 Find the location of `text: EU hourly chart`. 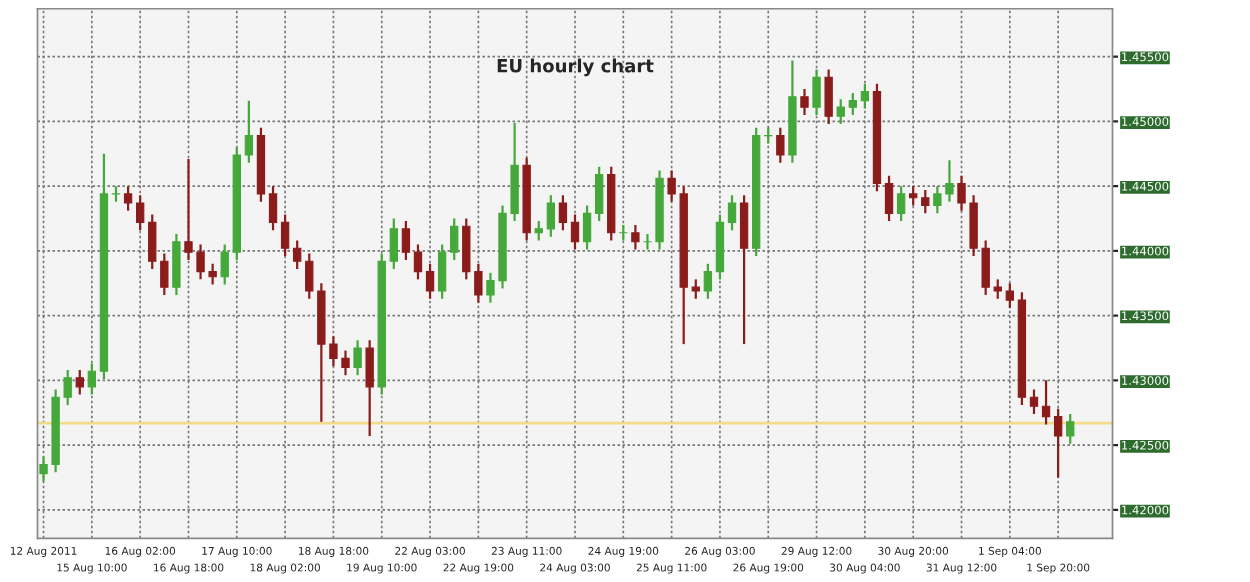

text: EU hourly chart is located at coordinates (575, 67).